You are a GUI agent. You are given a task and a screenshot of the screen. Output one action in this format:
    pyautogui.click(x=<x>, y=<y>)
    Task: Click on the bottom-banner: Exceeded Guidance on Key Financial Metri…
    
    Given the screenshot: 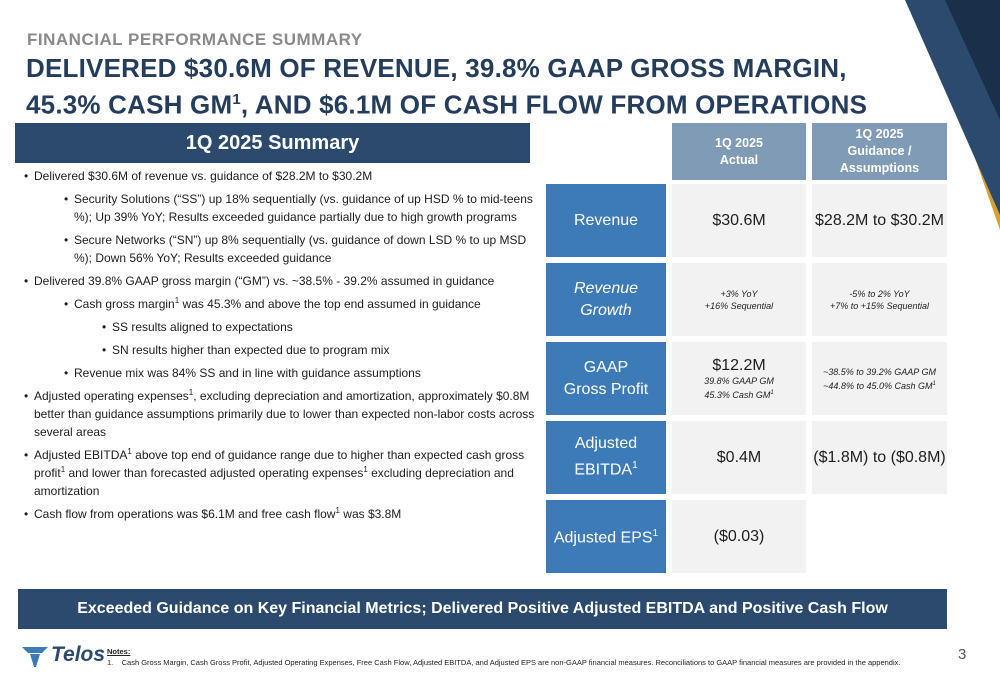 What is the action you would take?
    pyautogui.click(x=482, y=609)
    